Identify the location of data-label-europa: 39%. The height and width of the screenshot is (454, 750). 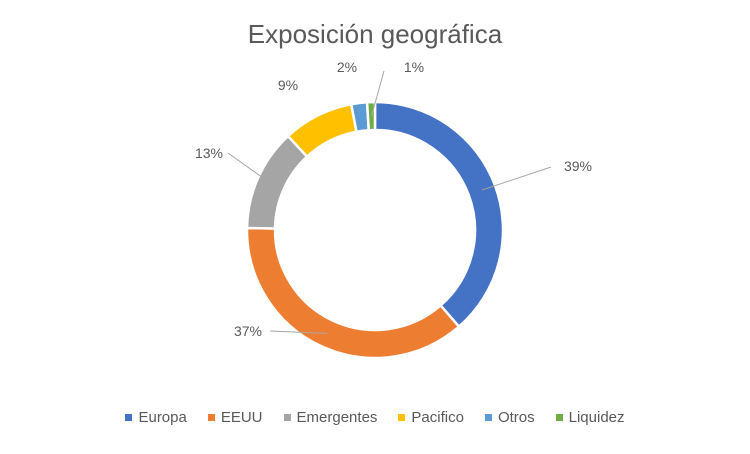
(578, 166).